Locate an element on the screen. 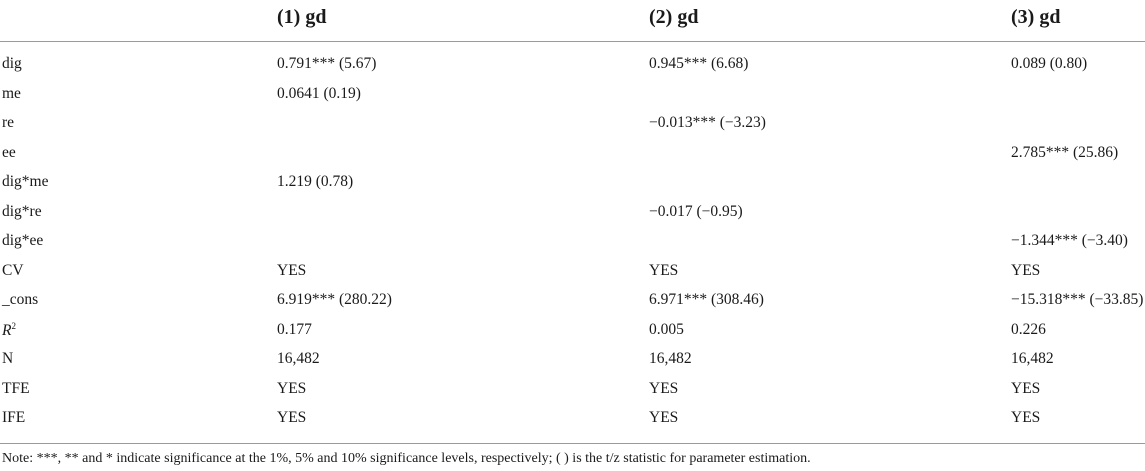  table-cell: 1.219 (0.78) is located at coordinates (315, 181).